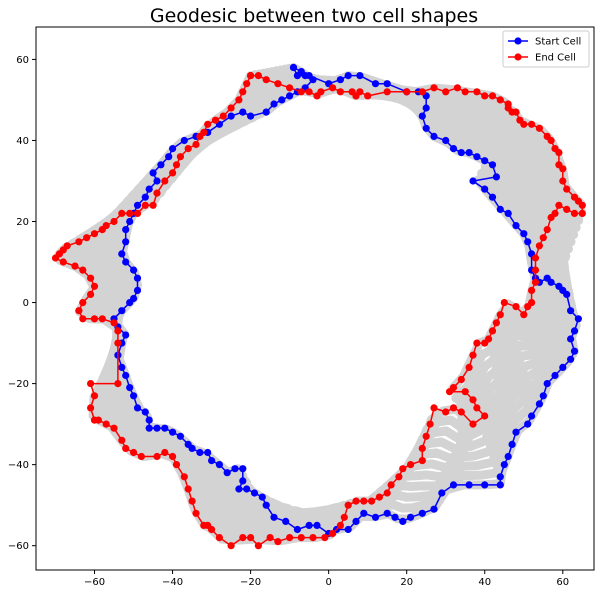  What do you see at coordinates (22, 222) in the screenshot?
I see `y-tick-label: 20` at bounding box center [22, 222].